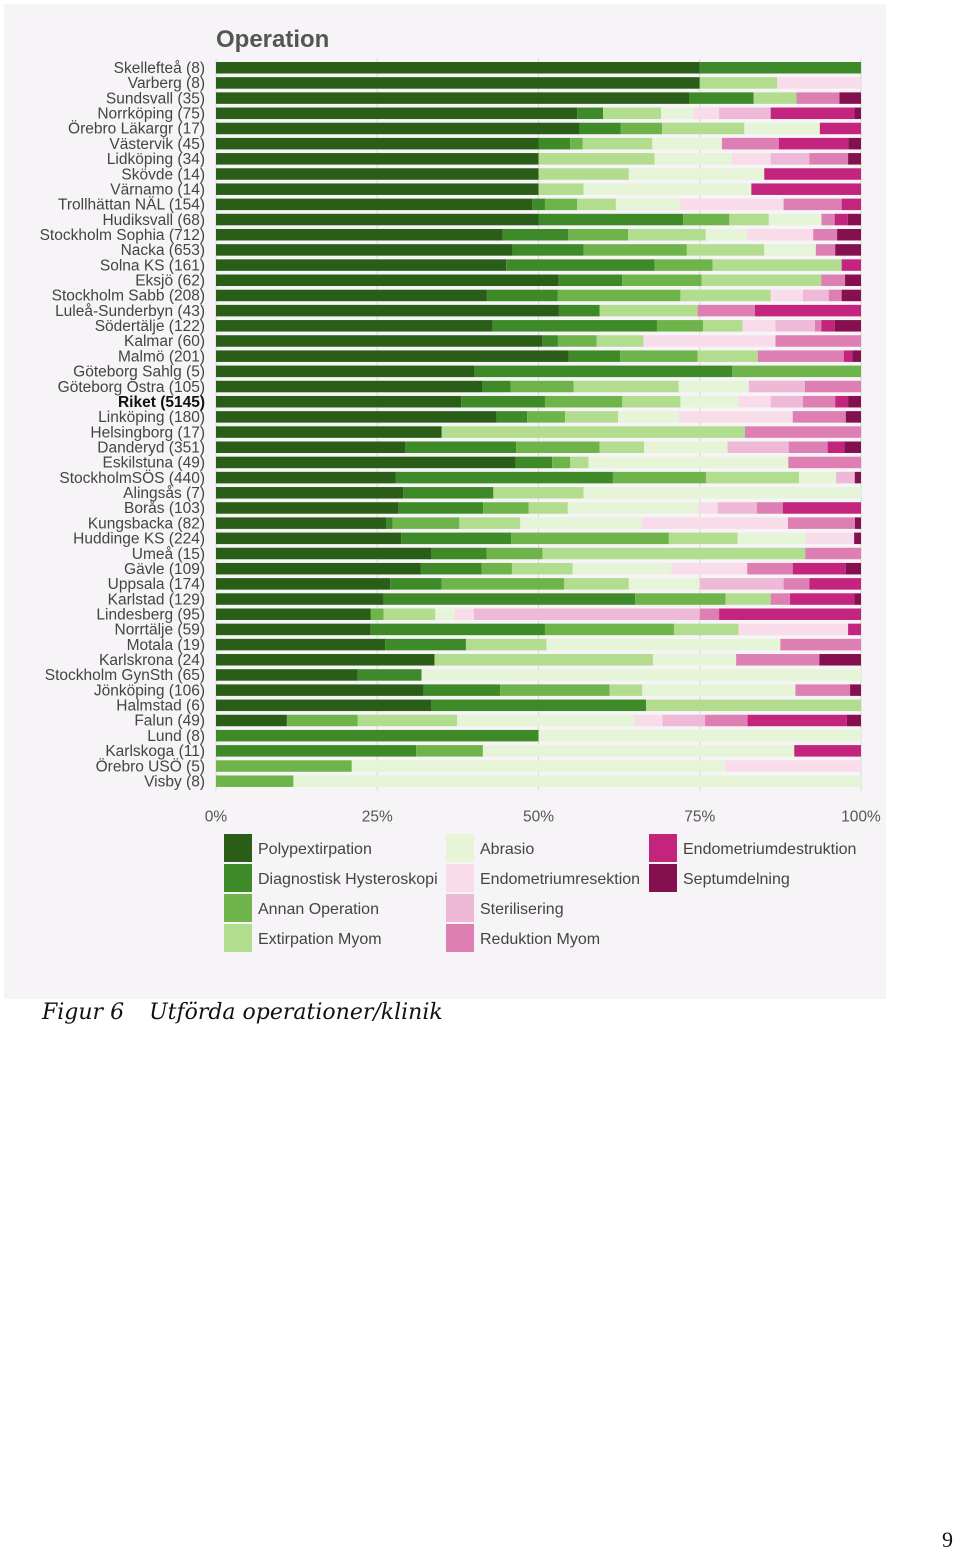  What do you see at coordinates (163, 174) in the screenshot?
I see `category-label: Skövde (14)` at bounding box center [163, 174].